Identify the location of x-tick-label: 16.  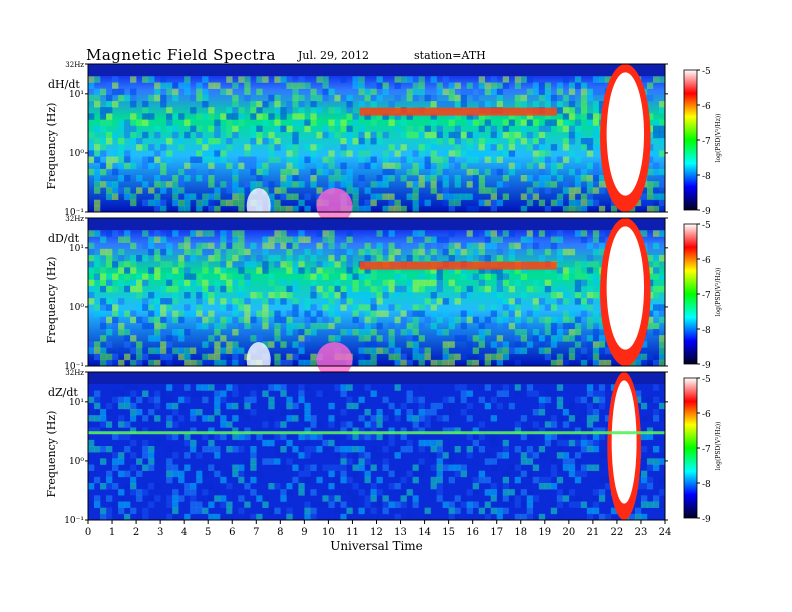
(472, 532).